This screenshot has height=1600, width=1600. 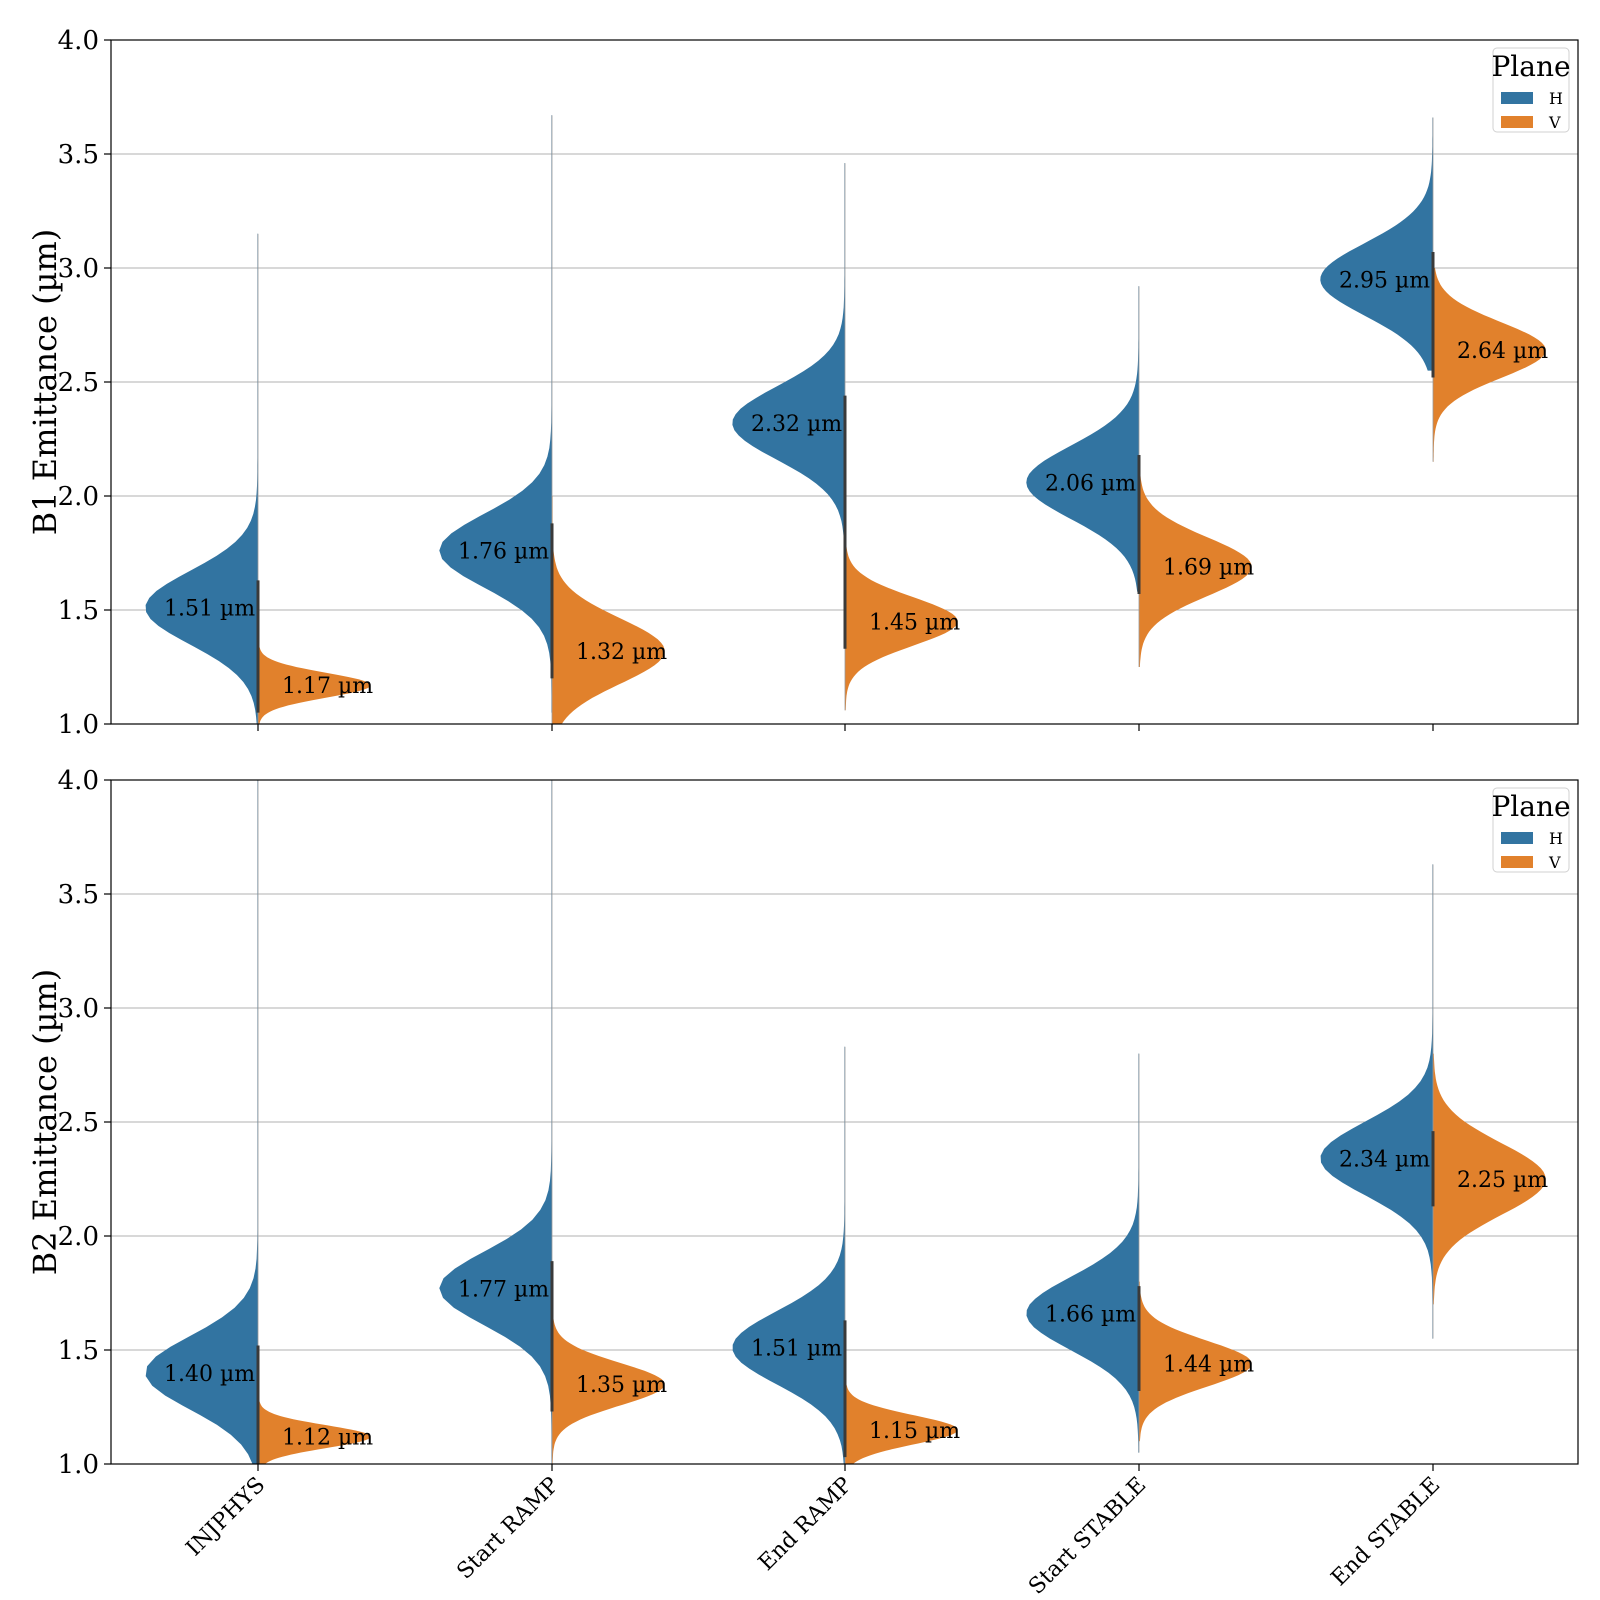 What do you see at coordinates (45, 382) in the screenshot?
I see `y-axis-label: B1 Emittance (µm)` at bounding box center [45, 382].